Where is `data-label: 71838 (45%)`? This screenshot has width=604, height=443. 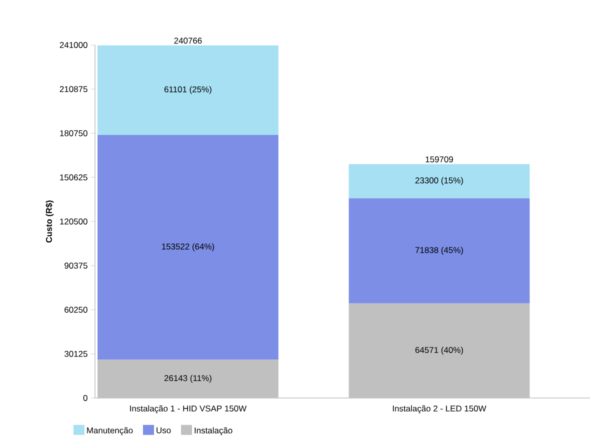
data-label: 71838 (45%) is located at coordinates (439, 250).